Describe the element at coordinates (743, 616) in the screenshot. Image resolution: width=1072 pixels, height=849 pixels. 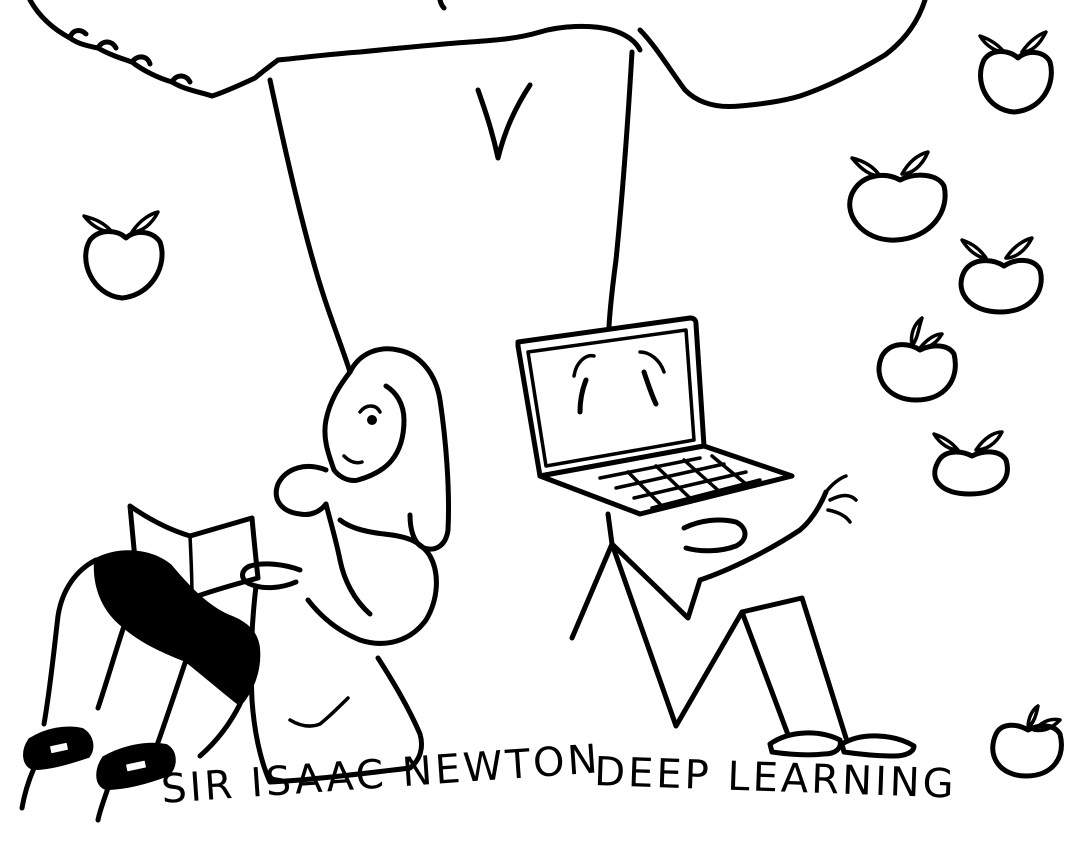
I see `deep-learning-figure` at that location.